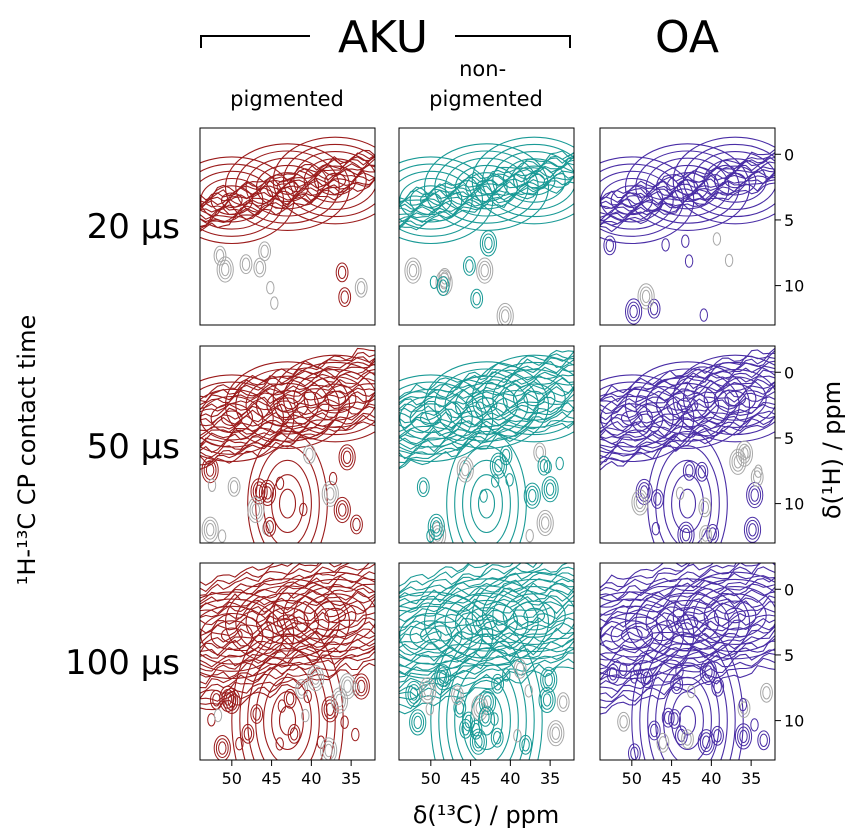  I want to click on group-label-aku: AKU, so click(383, 37).